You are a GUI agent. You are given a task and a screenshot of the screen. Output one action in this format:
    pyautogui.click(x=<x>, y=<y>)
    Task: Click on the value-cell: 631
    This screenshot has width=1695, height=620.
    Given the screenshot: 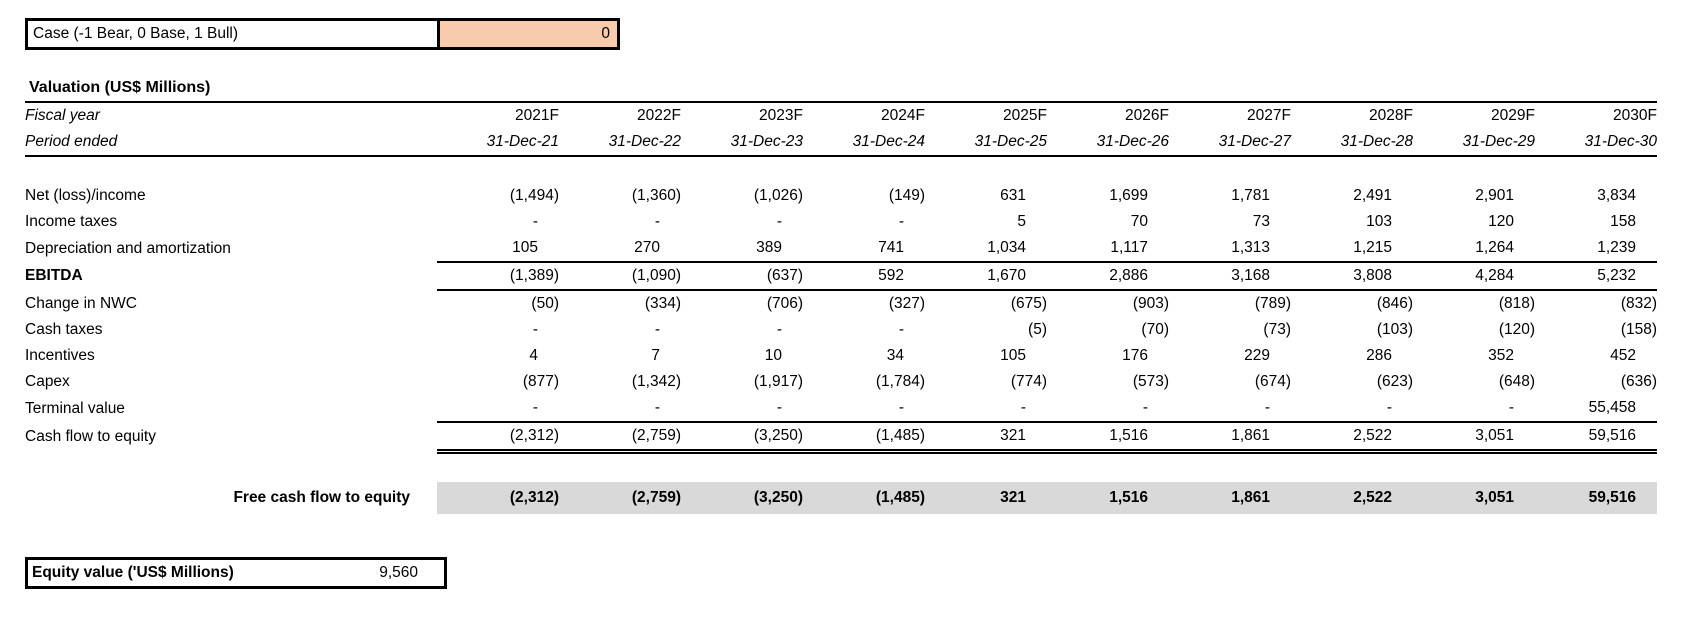 What is the action you would take?
    pyautogui.click(x=1013, y=195)
    